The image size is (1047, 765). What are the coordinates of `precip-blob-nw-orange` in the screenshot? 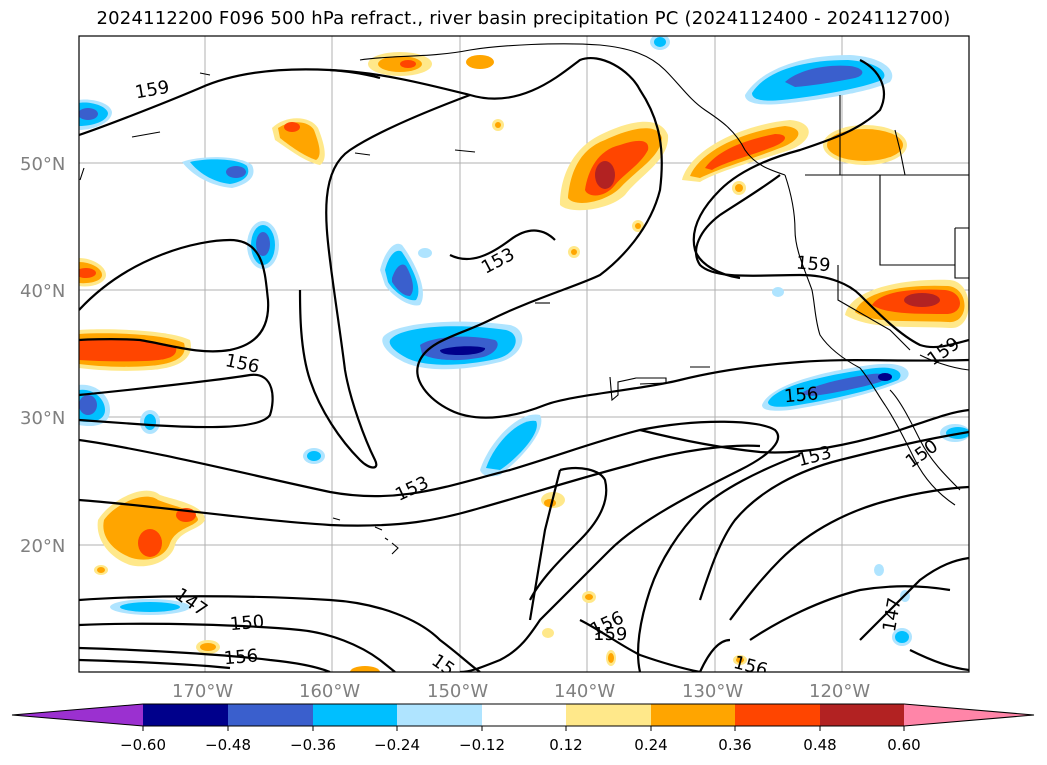 It's located at (298, 141).